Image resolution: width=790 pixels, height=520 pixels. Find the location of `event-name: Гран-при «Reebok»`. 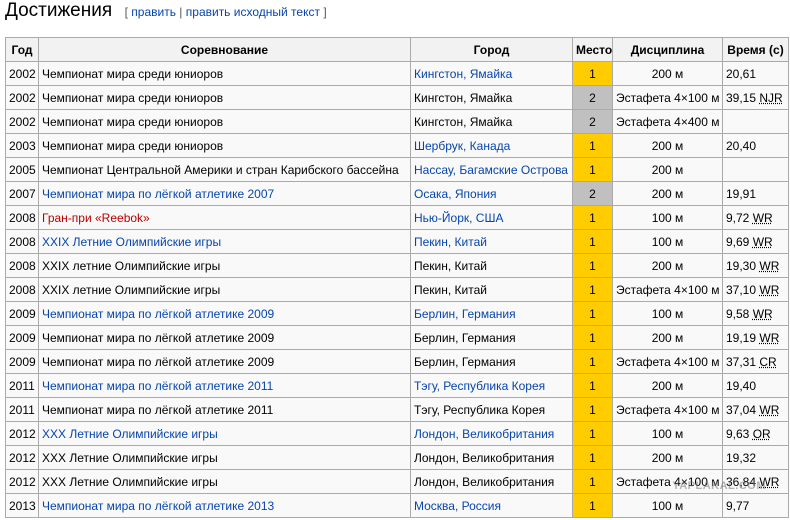

event-name: Гран-при «Reebok» is located at coordinates (96, 217).